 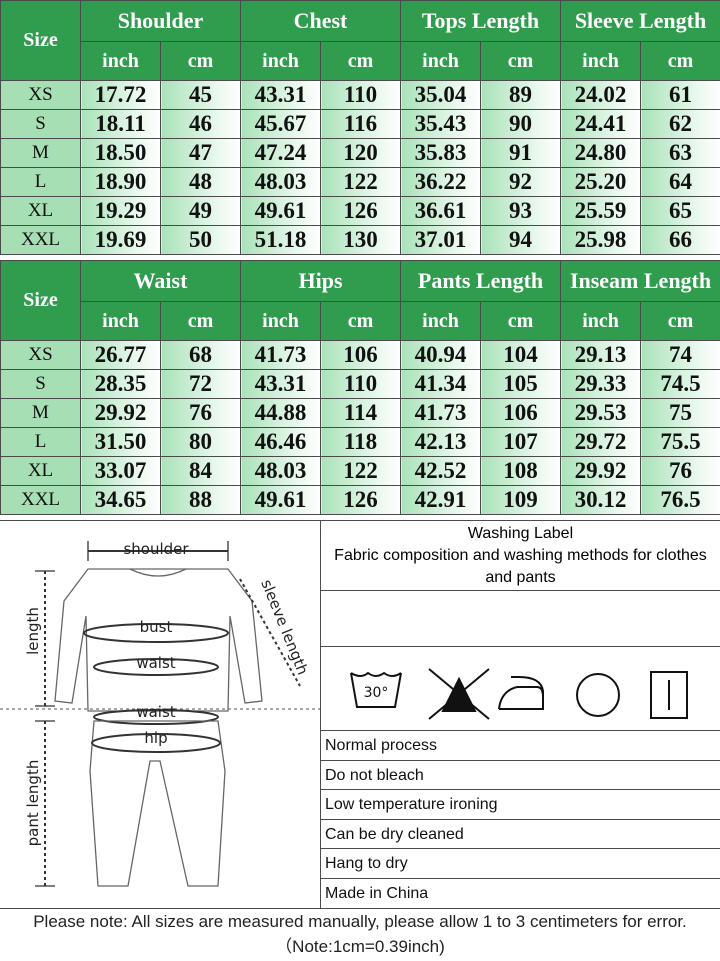 I want to click on size-header: Size, so click(x=41, y=301).